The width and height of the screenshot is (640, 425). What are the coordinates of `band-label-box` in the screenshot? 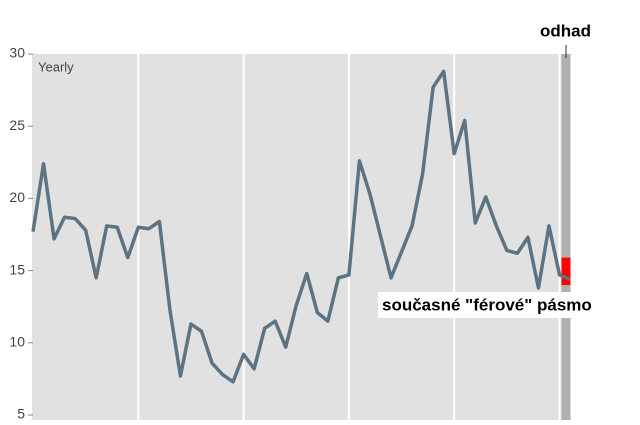 It's located at (507, 305).